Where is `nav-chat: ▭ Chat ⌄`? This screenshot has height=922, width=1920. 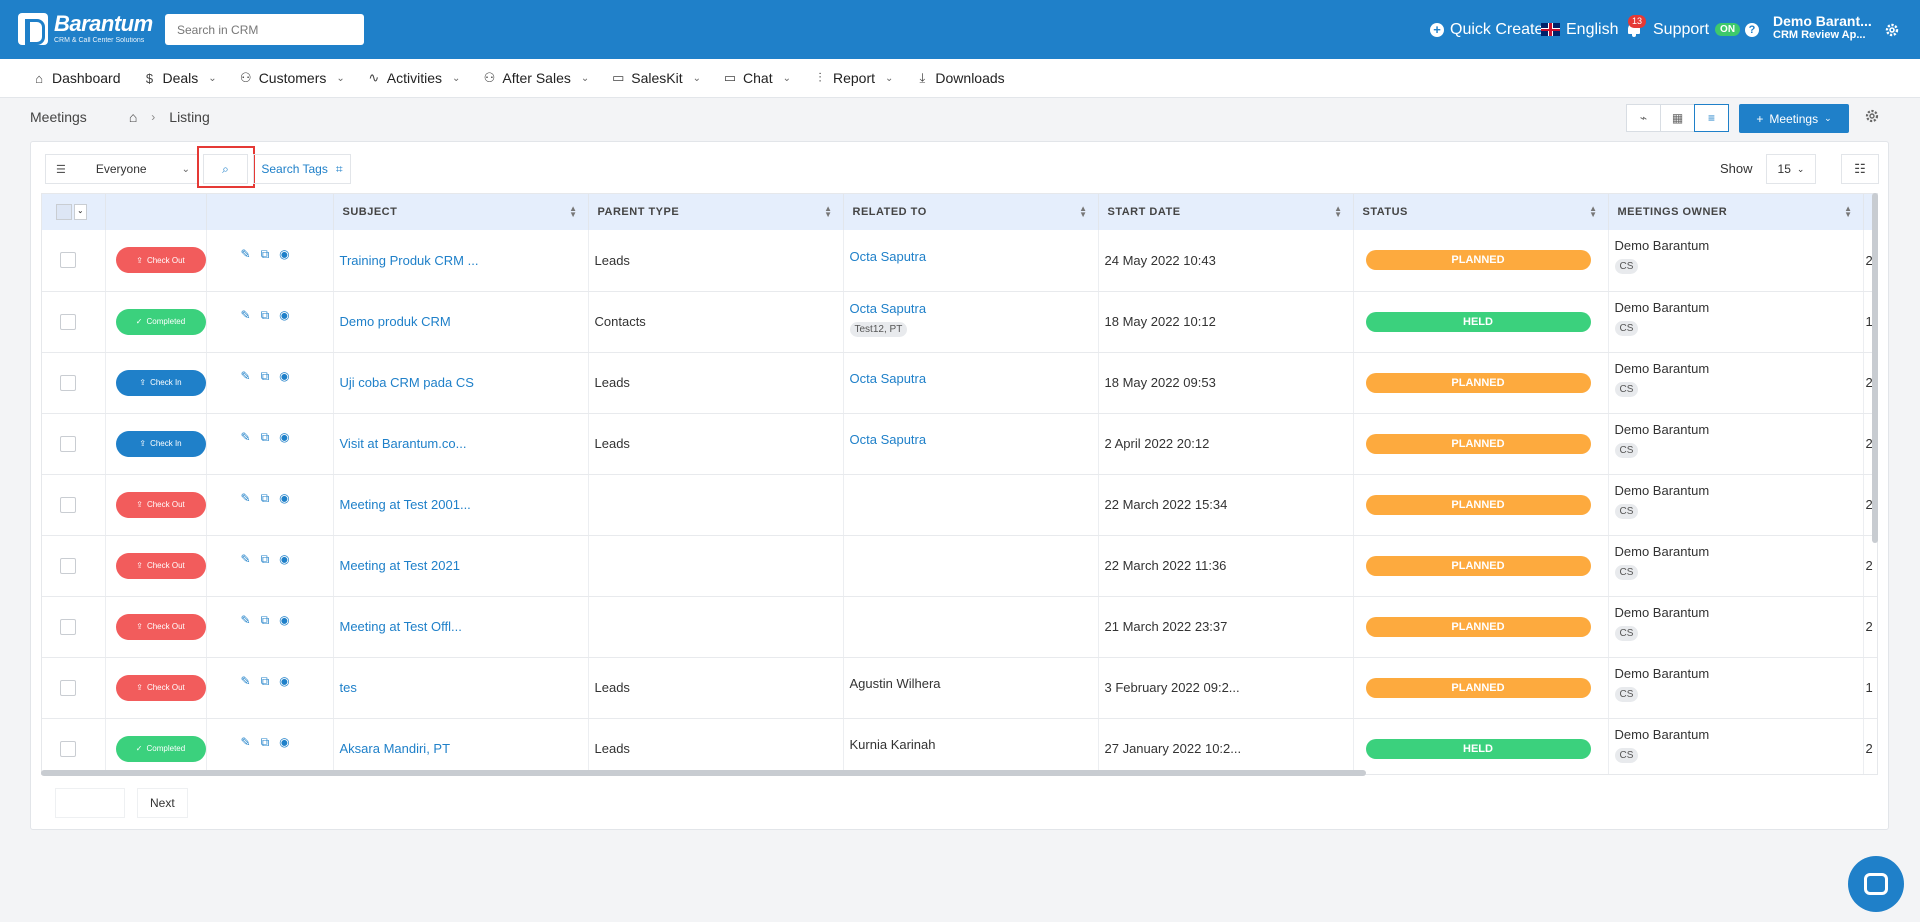 nav-chat: ▭ Chat ⌄ is located at coordinates (757, 78).